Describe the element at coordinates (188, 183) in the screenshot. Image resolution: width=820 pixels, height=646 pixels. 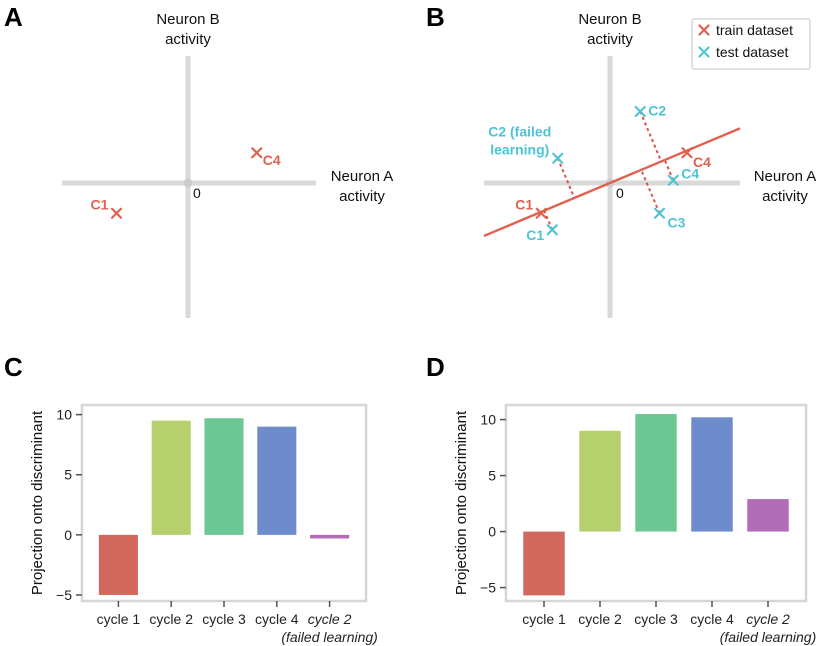
I see `panel-a-origin` at that location.